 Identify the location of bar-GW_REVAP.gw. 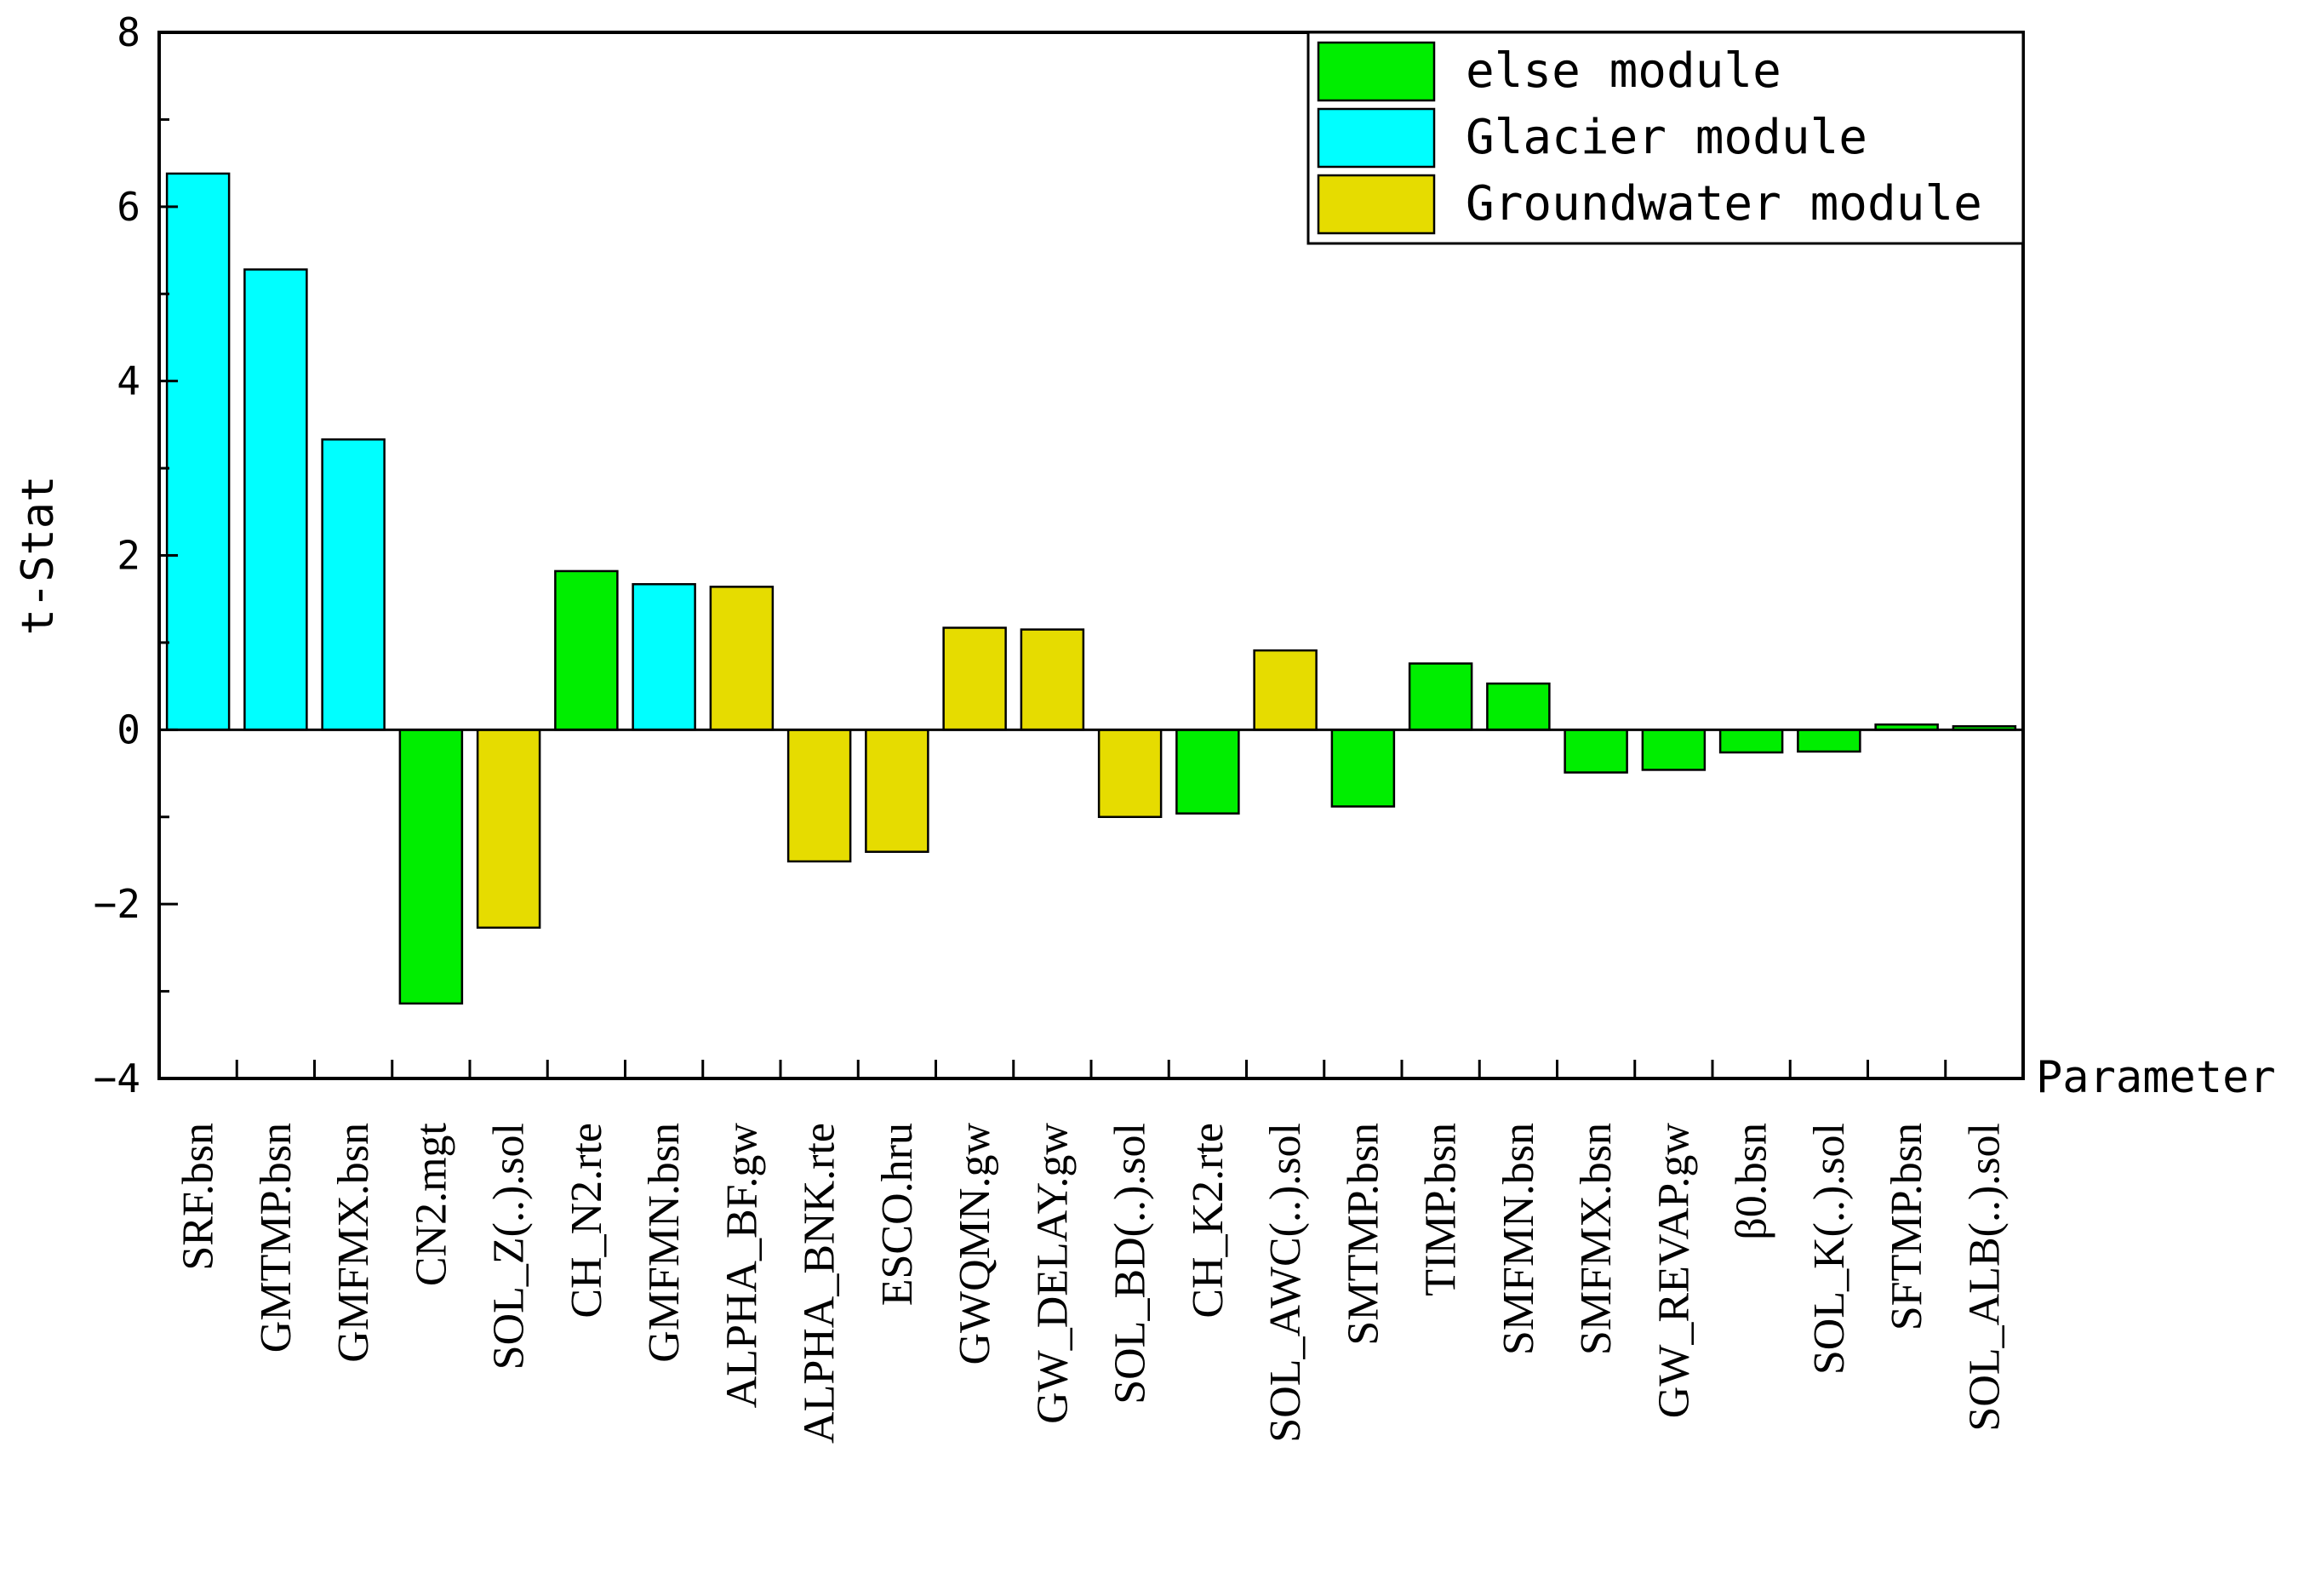
(1674, 750).